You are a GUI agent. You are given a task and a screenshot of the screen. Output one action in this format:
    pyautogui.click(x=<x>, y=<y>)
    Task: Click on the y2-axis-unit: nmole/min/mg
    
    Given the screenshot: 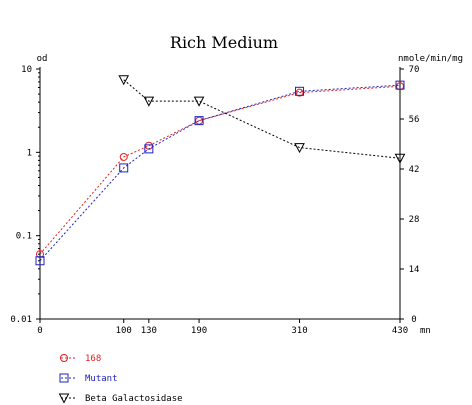 What is the action you would take?
    pyautogui.click(x=430, y=59)
    